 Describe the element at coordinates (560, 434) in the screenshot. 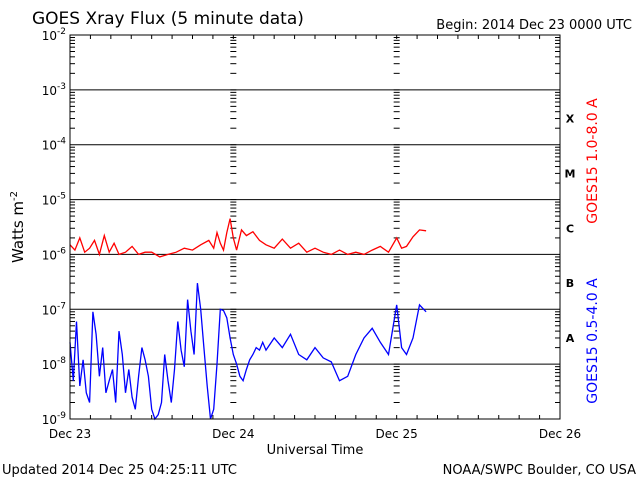

I see `x-tick-label-3: Dec 26` at that location.